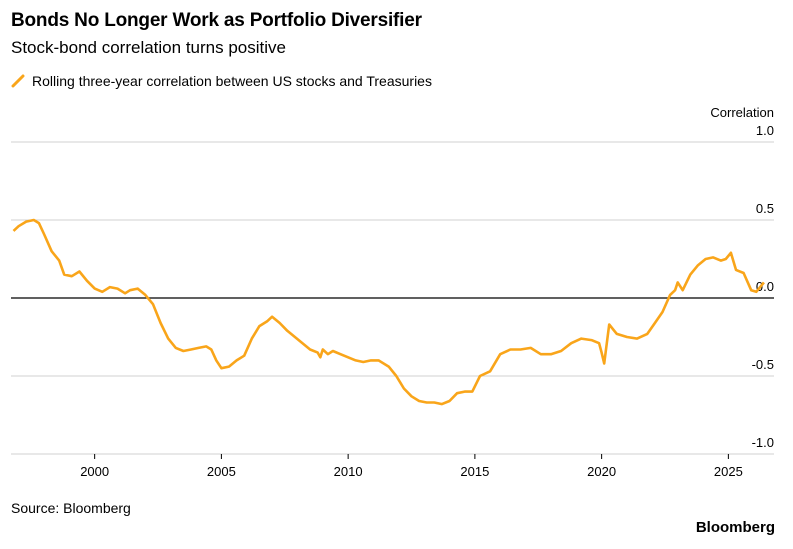 Image resolution: width=793 pixels, height=549 pixels. I want to click on y-tick-labels: 1.0 0.5 0.0 -0.5 -1.0, so click(763, 286).